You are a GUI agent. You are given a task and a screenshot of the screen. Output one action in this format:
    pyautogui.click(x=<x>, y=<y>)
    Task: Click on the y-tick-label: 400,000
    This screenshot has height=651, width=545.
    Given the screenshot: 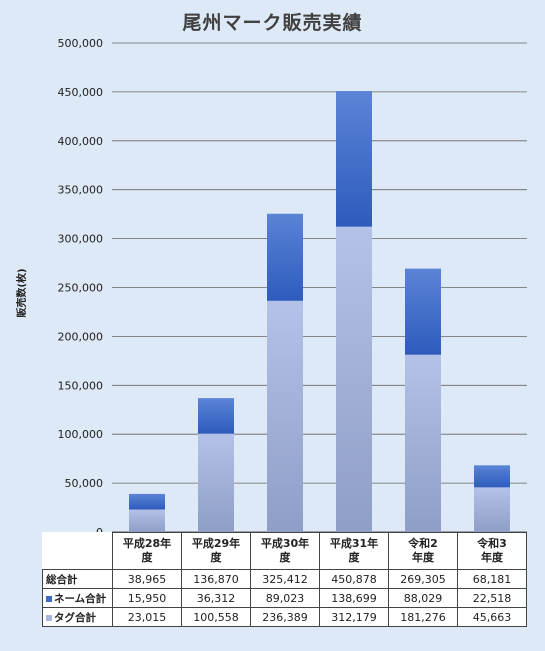 What is the action you would take?
    pyautogui.click(x=81, y=141)
    